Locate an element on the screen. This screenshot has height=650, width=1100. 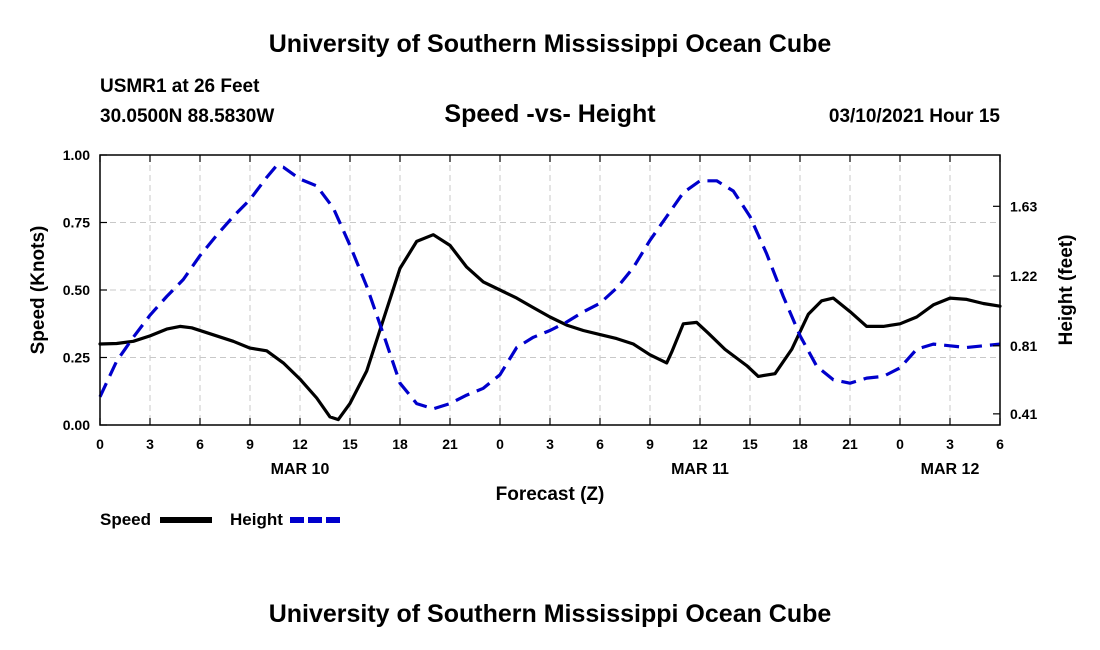
y-left-tick-label: 0.50 is located at coordinates (76, 290).